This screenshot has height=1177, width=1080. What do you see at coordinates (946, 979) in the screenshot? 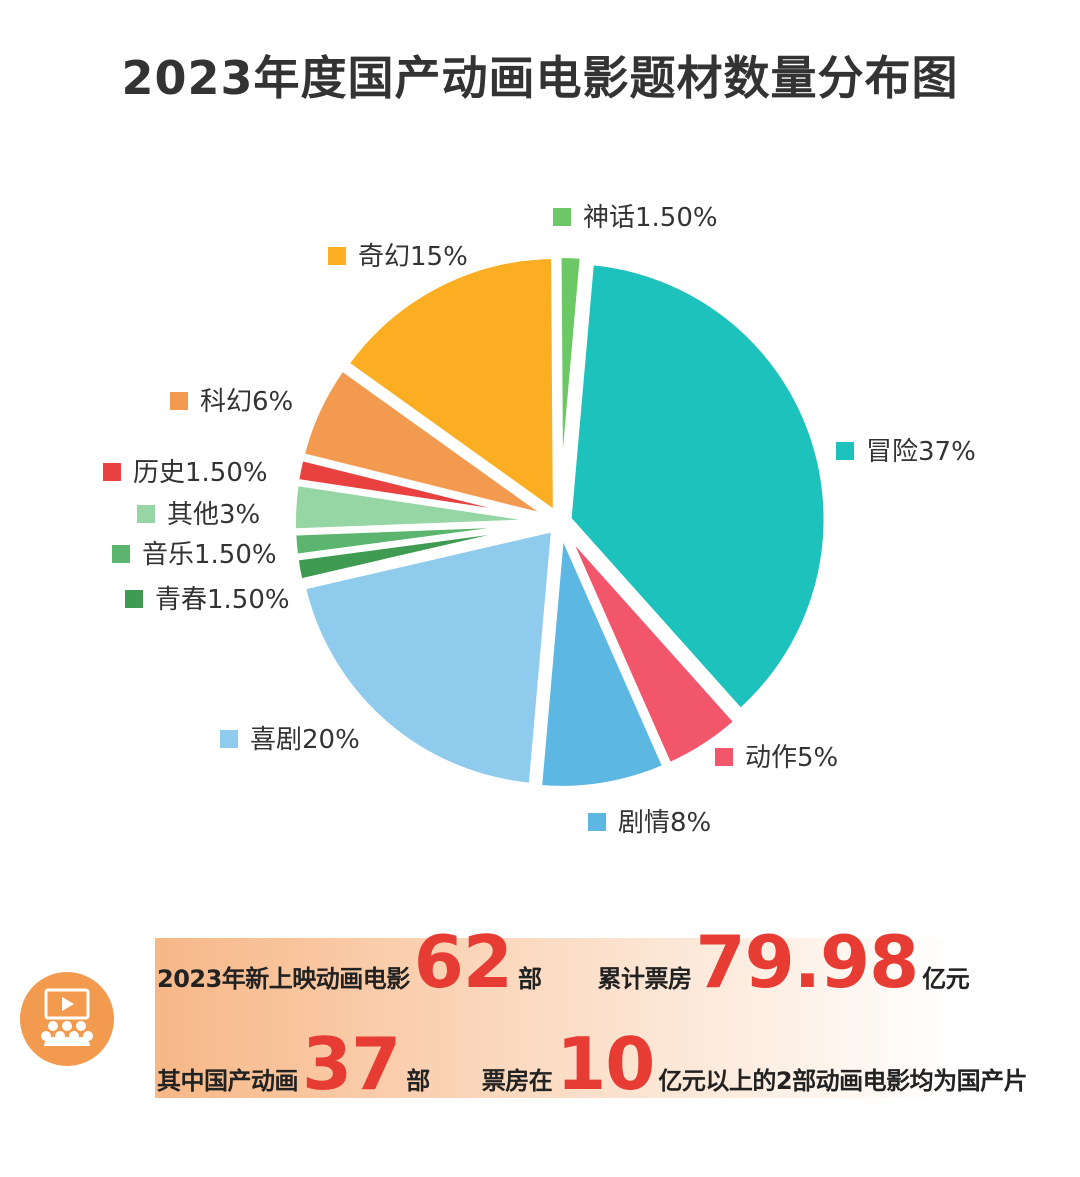
I see `summary-text: 亿元` at bounding box center [946, 979].